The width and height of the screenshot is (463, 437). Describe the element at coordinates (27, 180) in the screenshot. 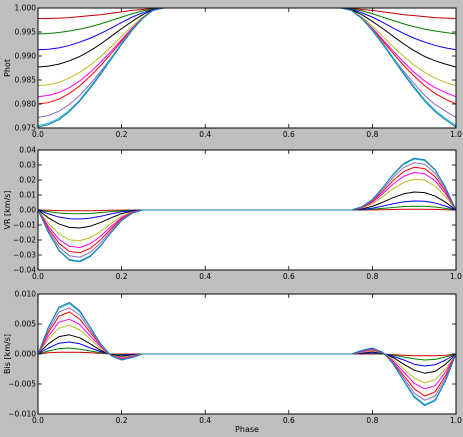

I see `y-tick-label: 0.02` at that location.